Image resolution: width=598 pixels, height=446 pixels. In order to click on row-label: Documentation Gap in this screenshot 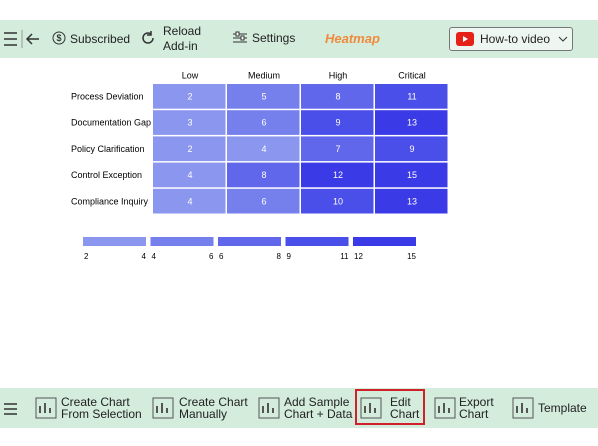, I will do `click(111, 123)`.